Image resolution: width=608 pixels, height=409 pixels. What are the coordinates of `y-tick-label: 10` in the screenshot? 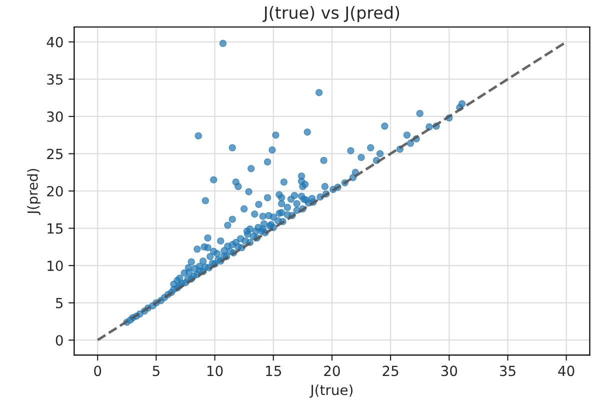 It's located at (55, 266).